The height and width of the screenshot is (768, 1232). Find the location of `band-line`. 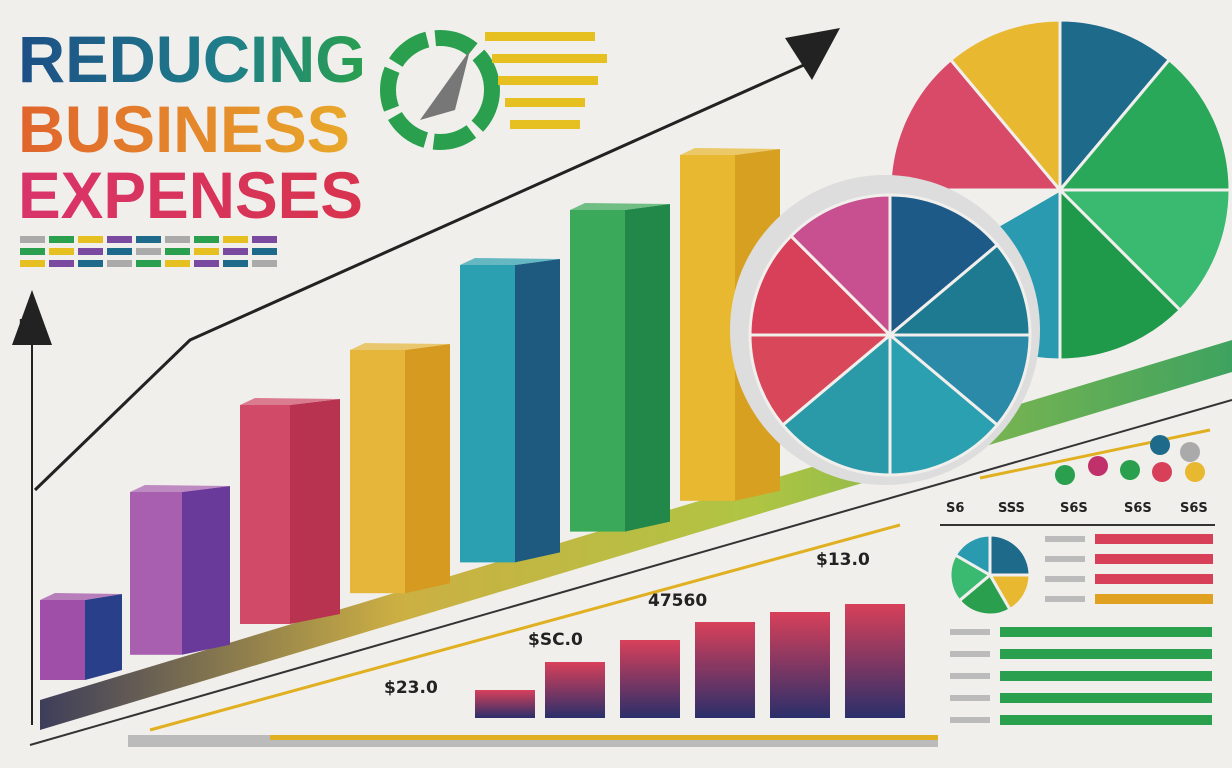

band-line is located at coordinates (1095, 454).